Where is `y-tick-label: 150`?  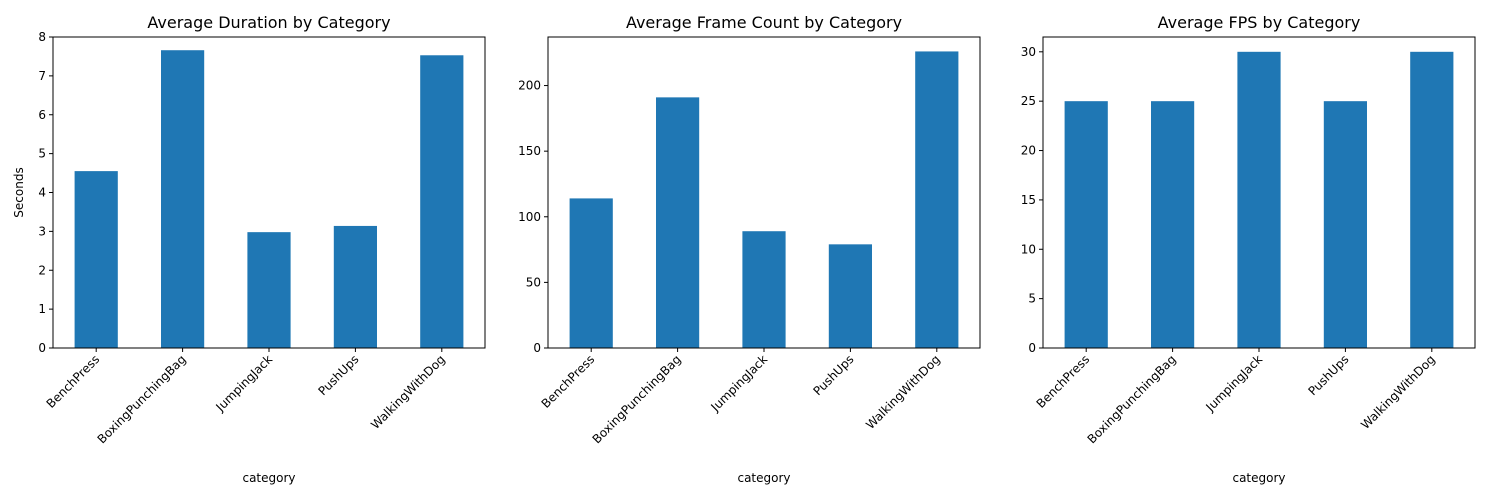
y-tick-label: 150 is located at coordinates (529, 151).